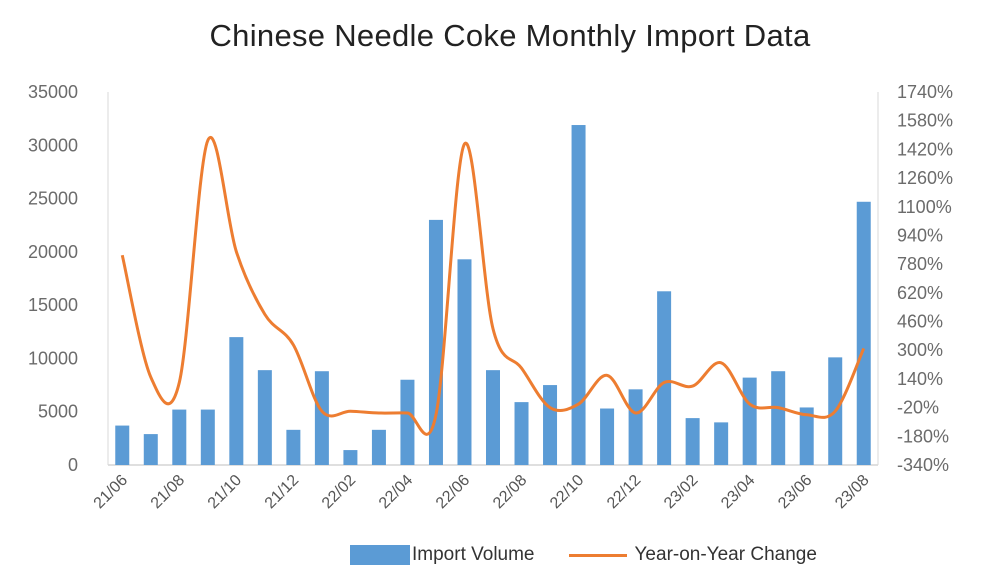 The height and width of the screenshot is (582, 990). I want to click on legend-swatch-line, so click(597, 555).